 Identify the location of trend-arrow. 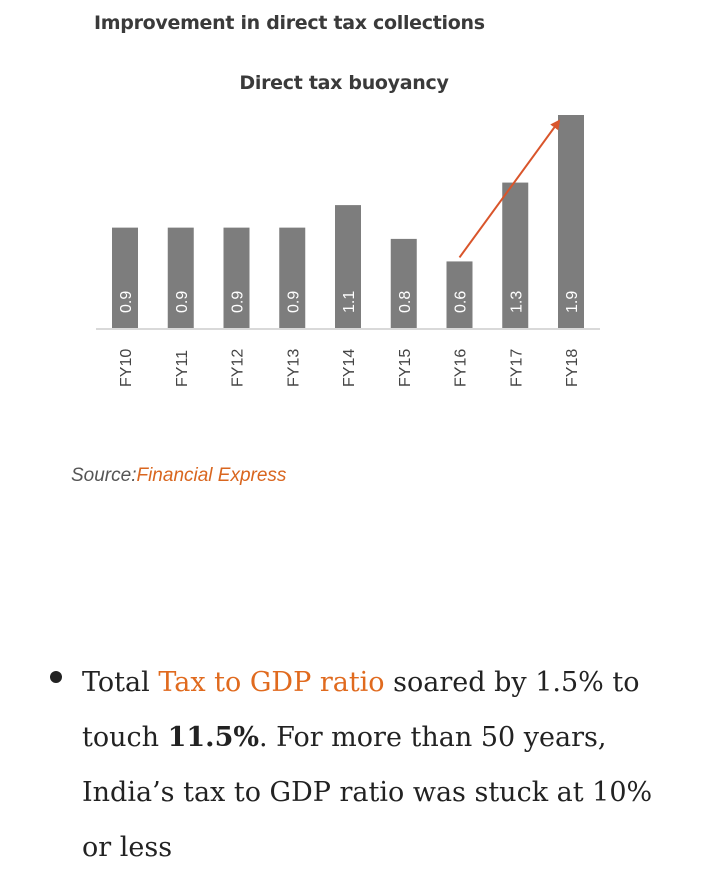
(509, 189).